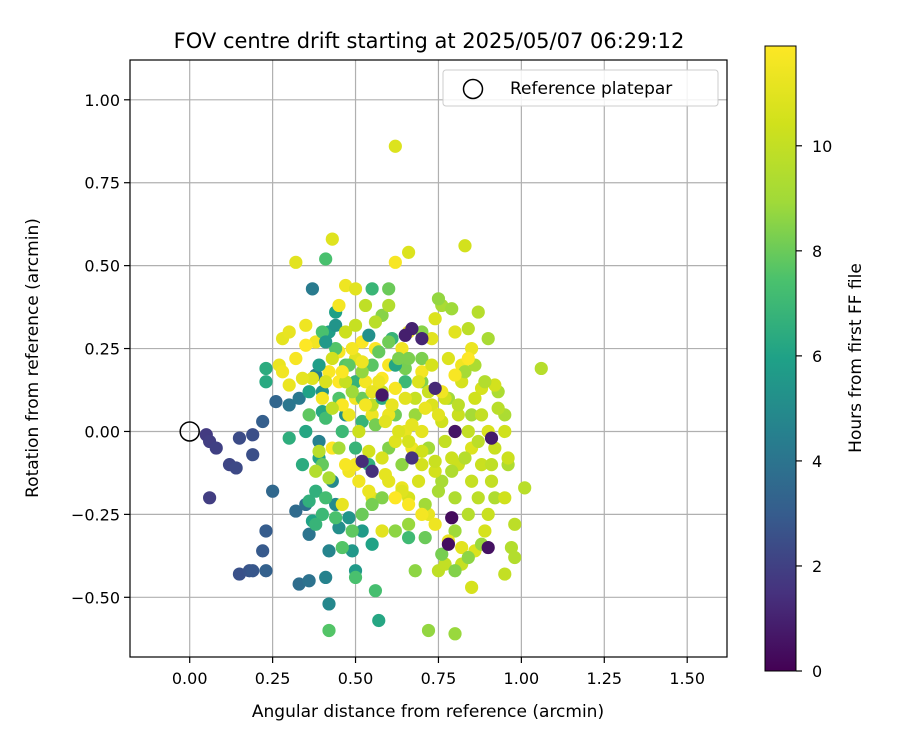  What do you see at coordinates (856, 358) in the screenshot?
I see `colorbar-label: Hours from first FF file` at bounding box center [856, 358].